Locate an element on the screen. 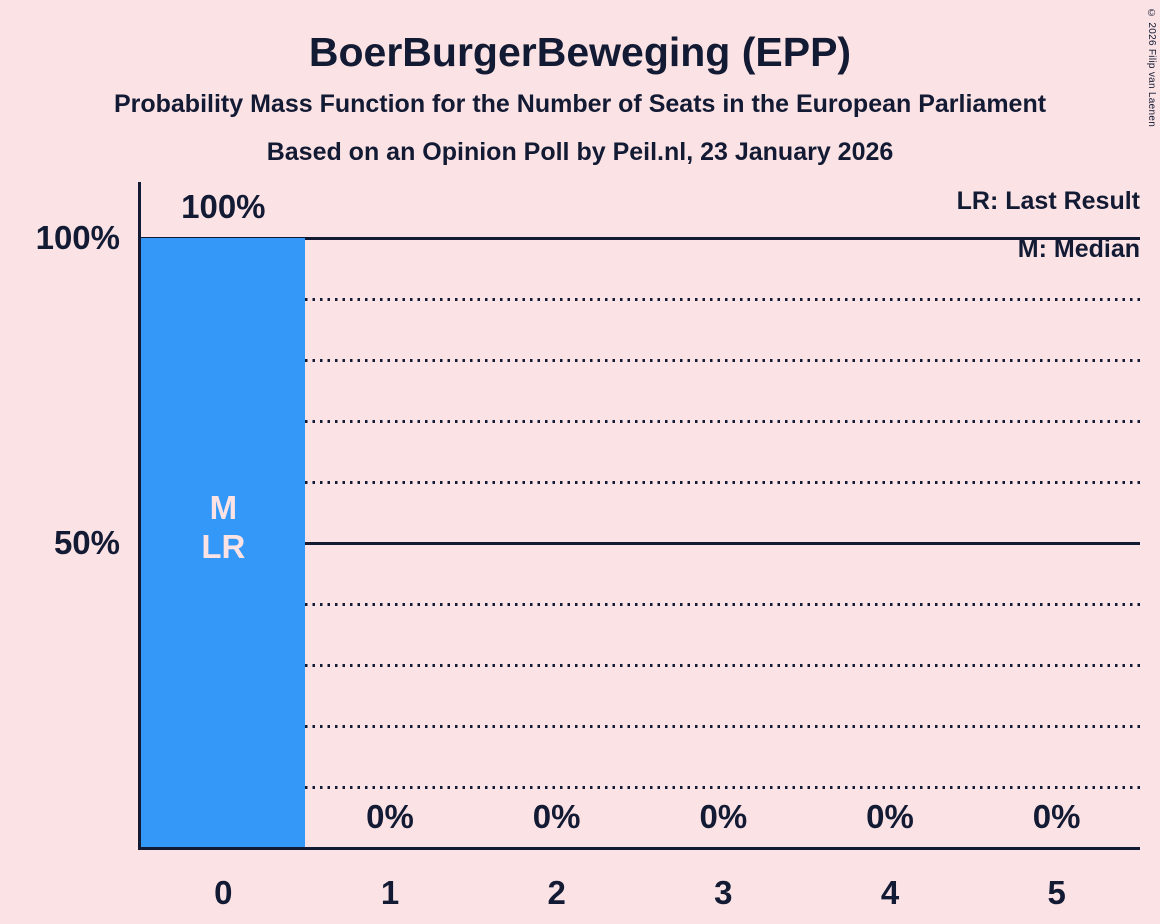 The width and height of the screenshot is (1160, 924). dotted-gridline-10pct is located at coordinates (640, 787).